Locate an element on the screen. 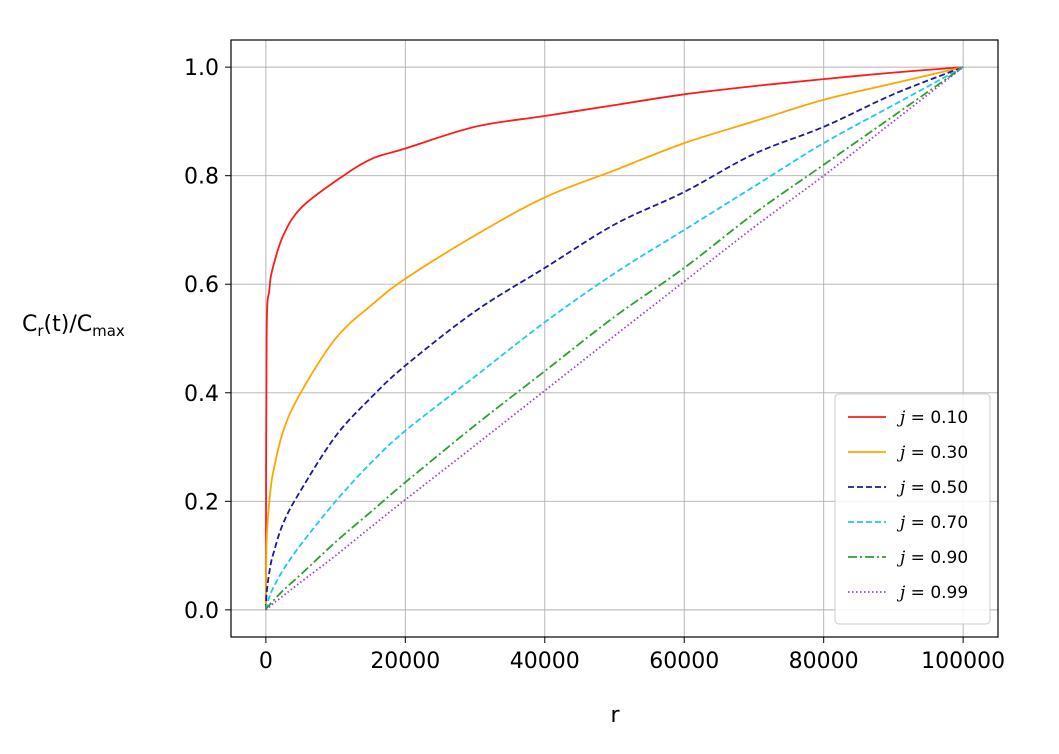 This screenshot has width=1059, height=754. legend-item: j = 0.70 is located at coordinates (908, 523).